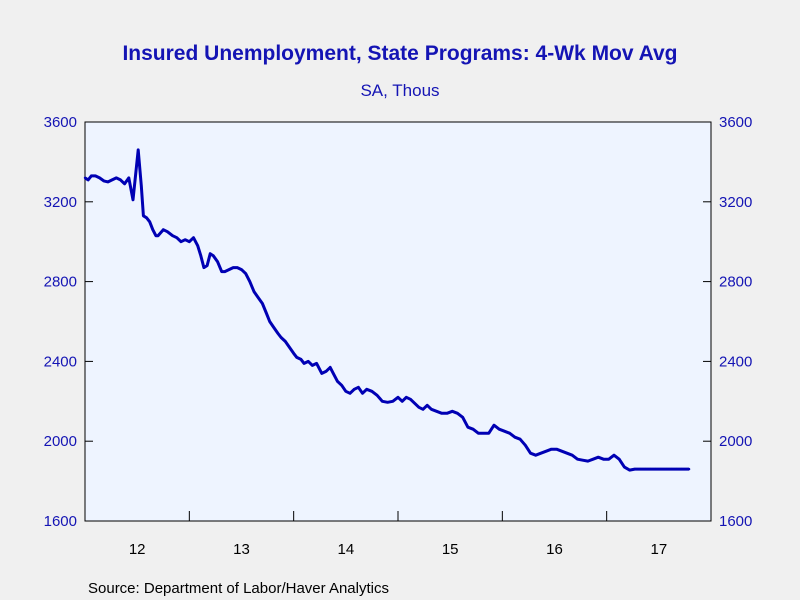 The image size is (800, 600). Describe the element at coordinates (658, 549) in the screenshot. I see `x-tick-label: 17` at that location.